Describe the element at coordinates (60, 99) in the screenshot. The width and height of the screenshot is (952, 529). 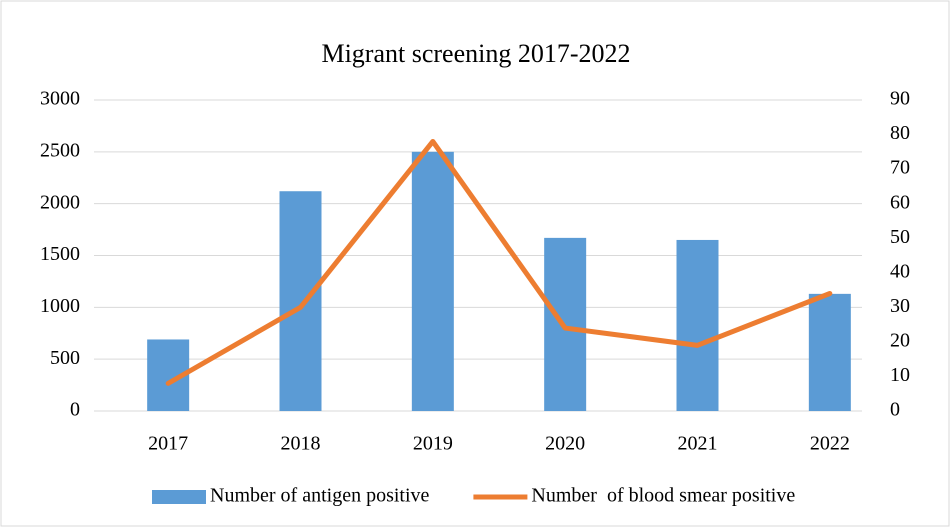
I see `y-tick-label: 3000` at that location.